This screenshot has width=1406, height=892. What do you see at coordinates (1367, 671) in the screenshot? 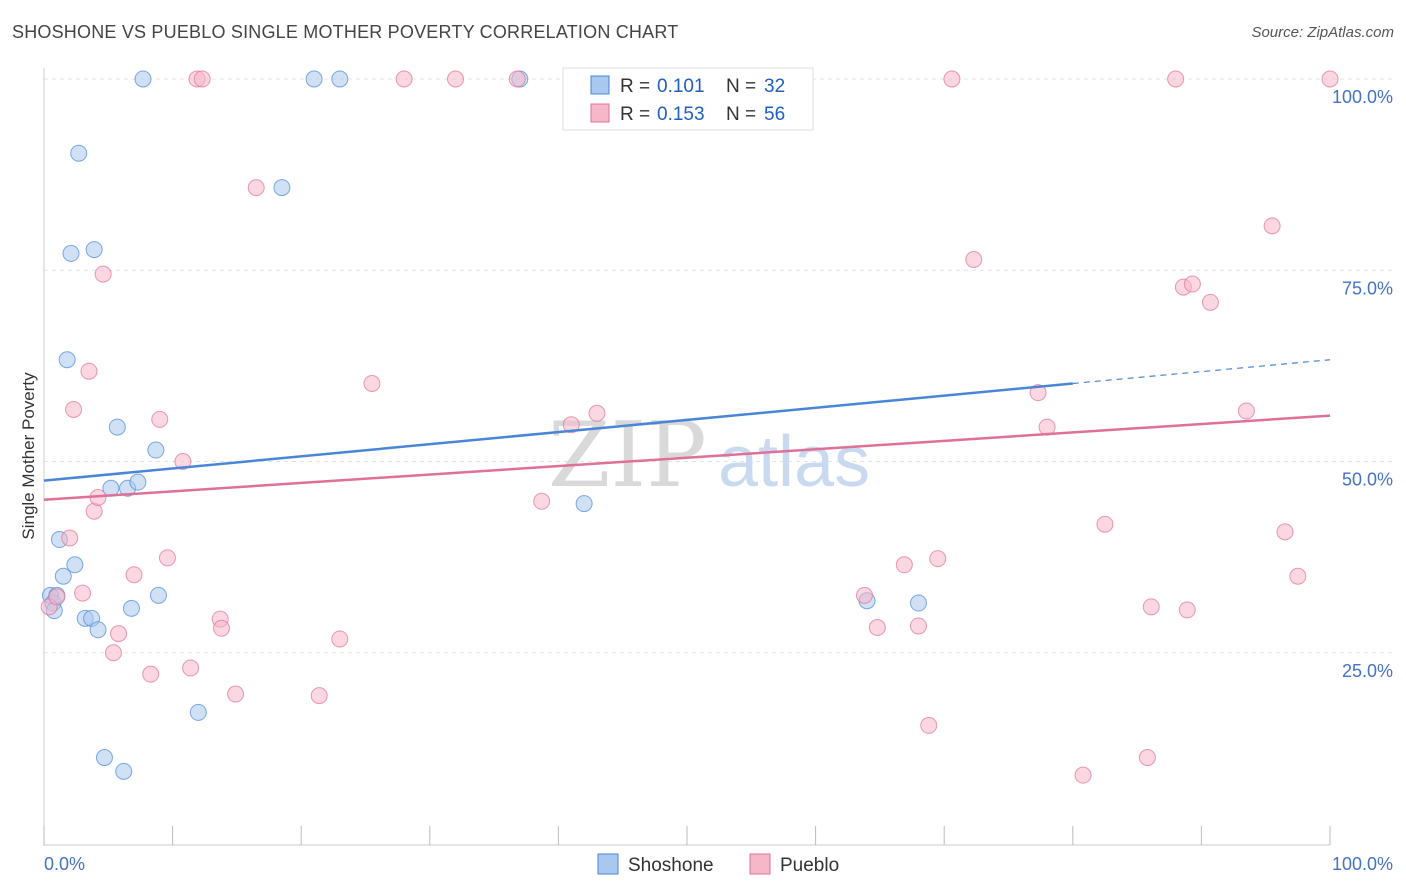
I see `y-tick-label: 25.0%` at bounding box center [1367, 671].